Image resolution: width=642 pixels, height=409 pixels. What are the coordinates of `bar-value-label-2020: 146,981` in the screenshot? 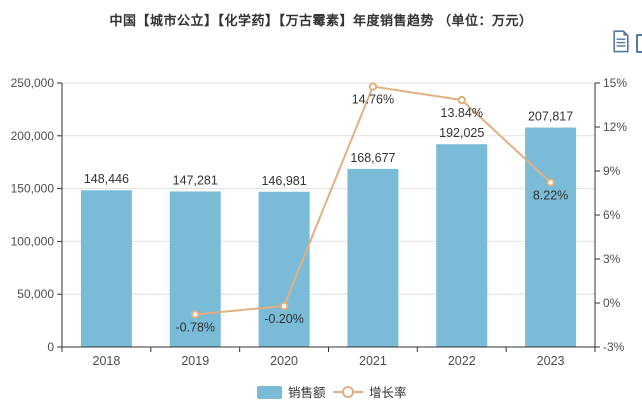 It's located at (283, 181).